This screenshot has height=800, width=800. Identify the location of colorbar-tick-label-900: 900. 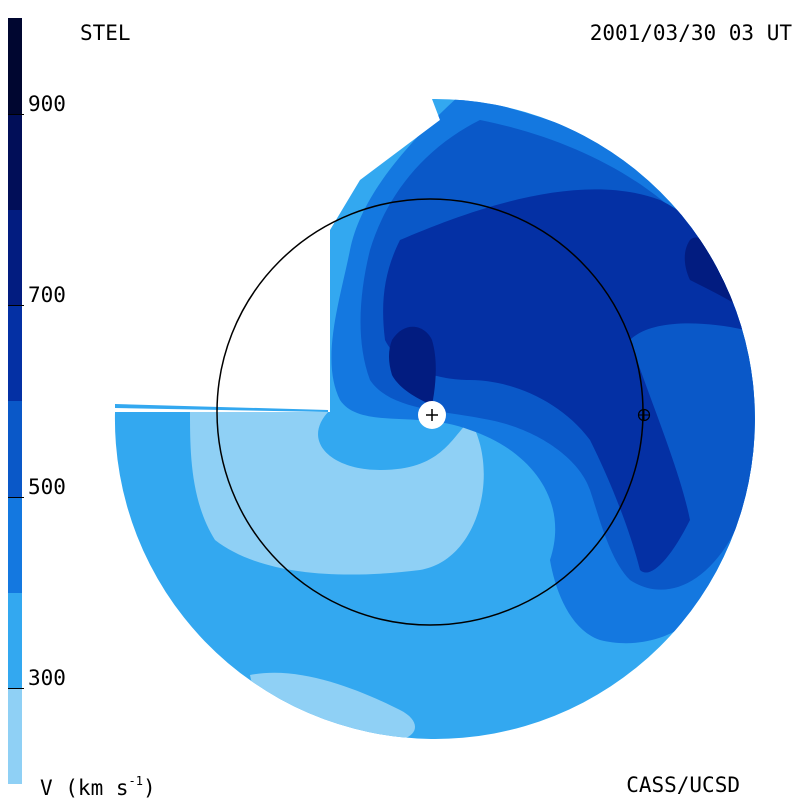
(47, 103).